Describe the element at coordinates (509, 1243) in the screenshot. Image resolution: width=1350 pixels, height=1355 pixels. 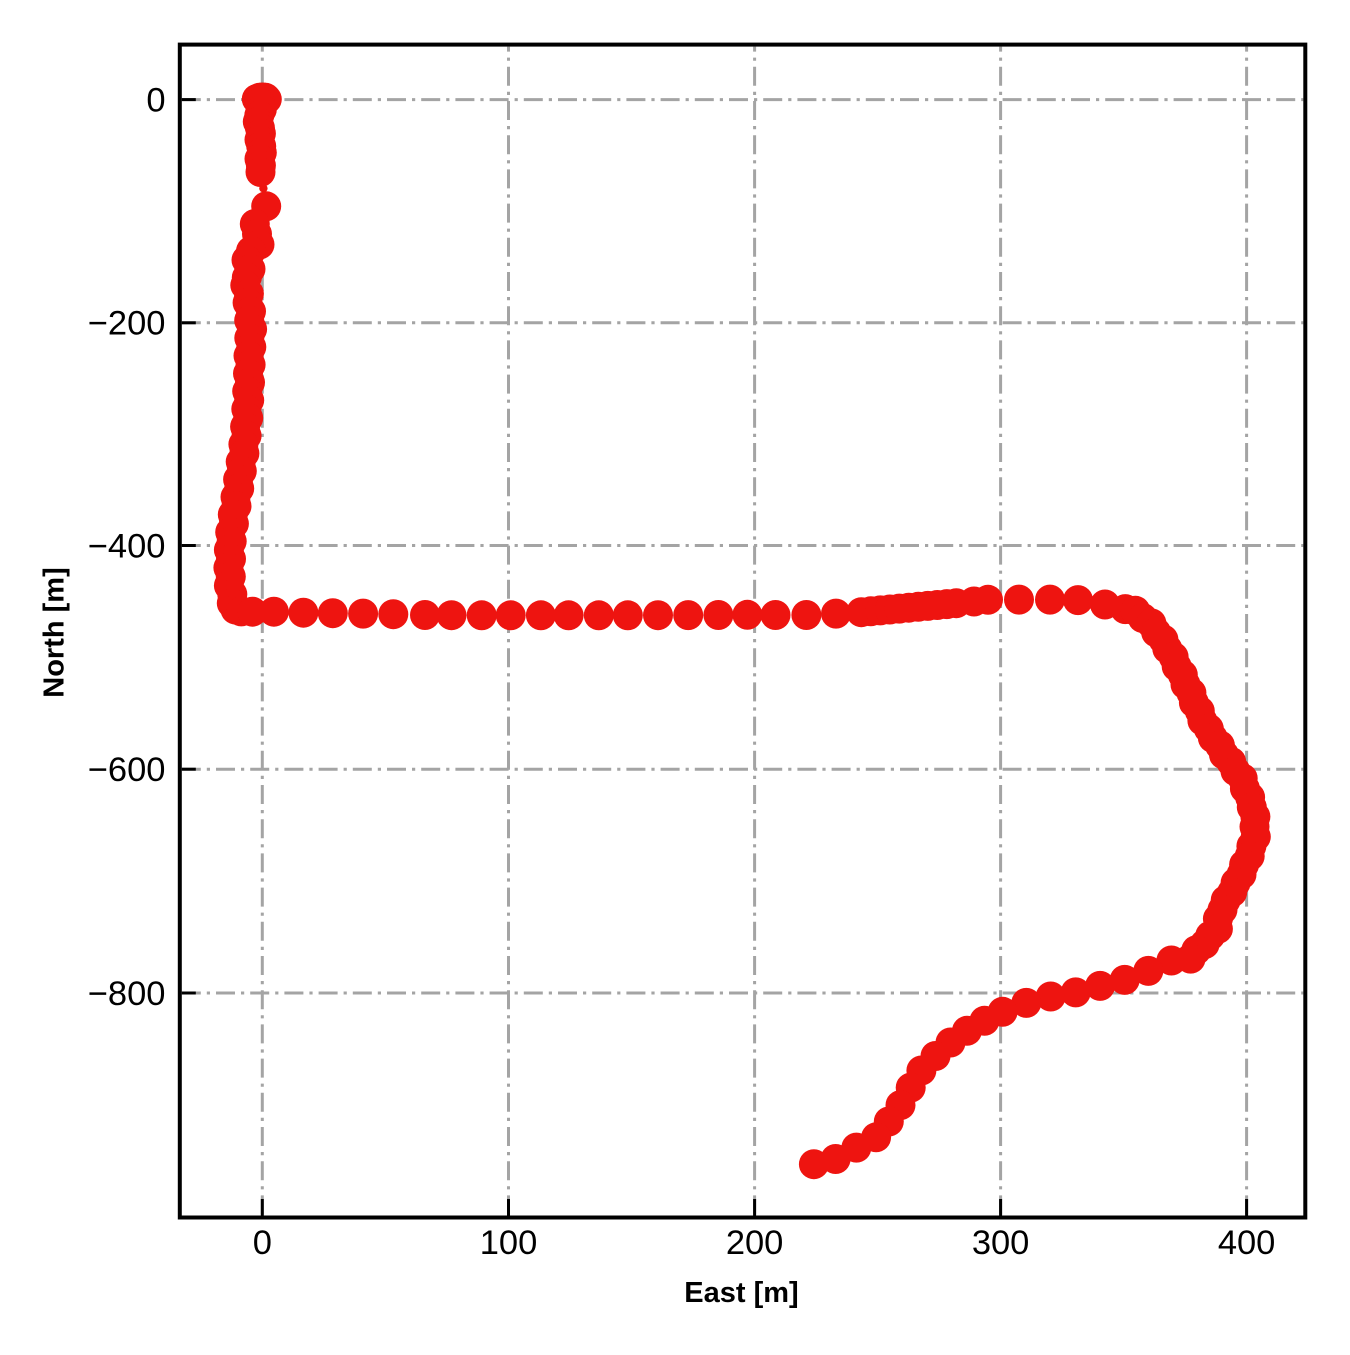
I see `svg-text: 100` at that location.